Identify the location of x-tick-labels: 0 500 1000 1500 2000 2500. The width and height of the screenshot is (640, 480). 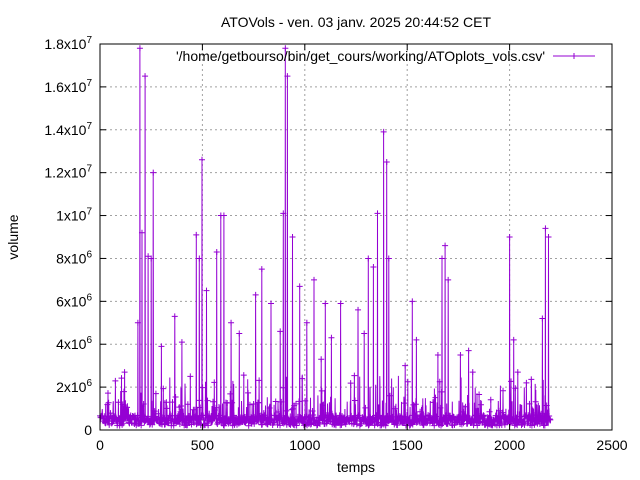
(362, 445).